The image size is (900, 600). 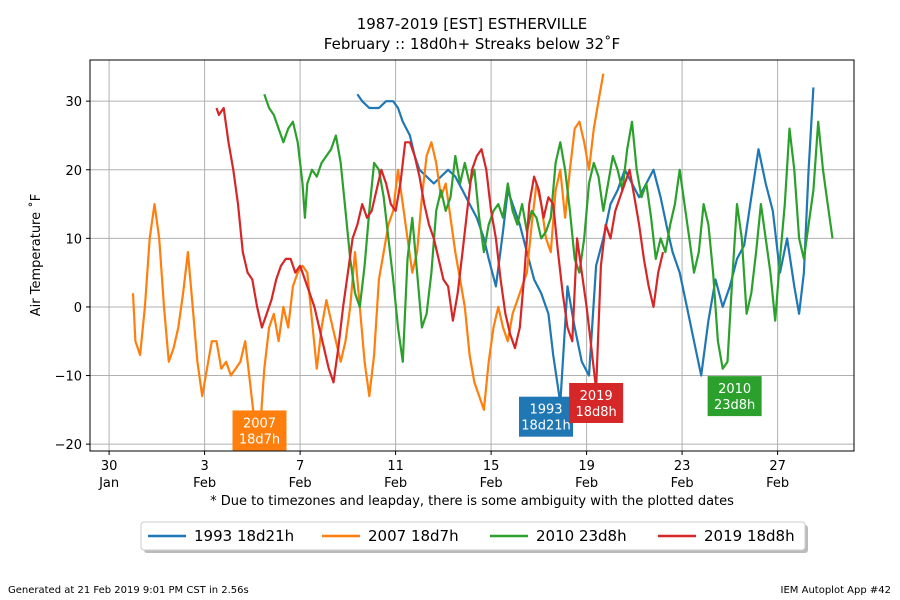 I want to click on x-tick-label: 27, so click(x=777, y=466).